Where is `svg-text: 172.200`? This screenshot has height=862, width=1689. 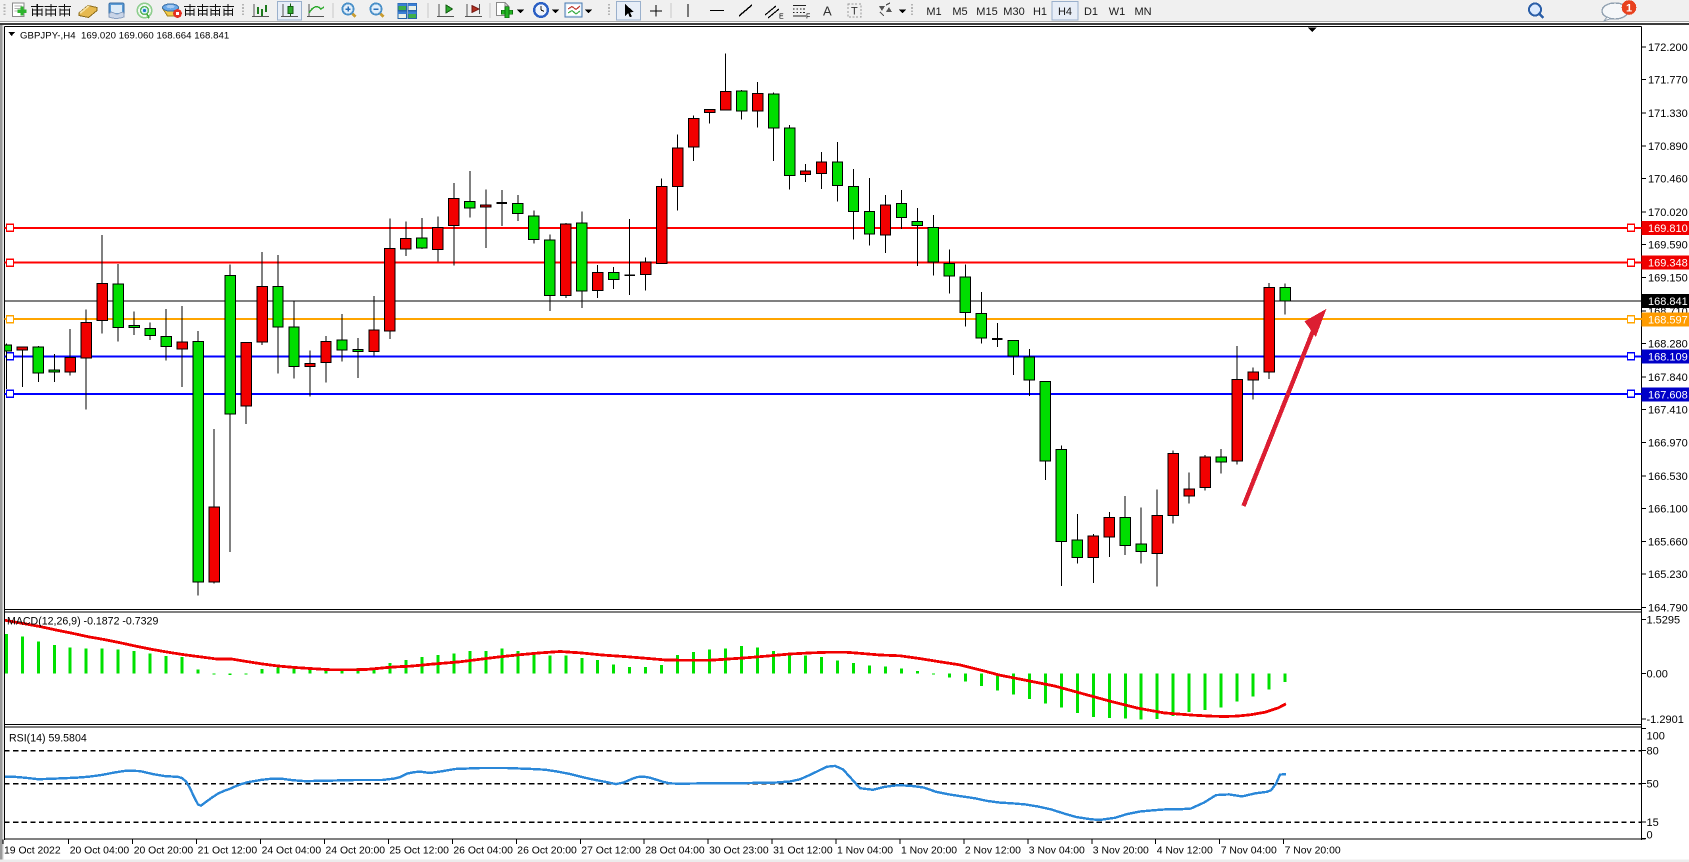
svg-text: 172.200 is located at coordinates (1668, 48).